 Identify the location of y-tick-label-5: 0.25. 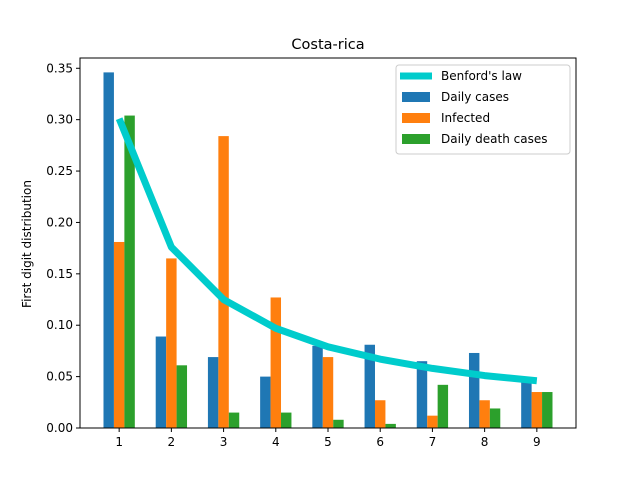
(59, 171).